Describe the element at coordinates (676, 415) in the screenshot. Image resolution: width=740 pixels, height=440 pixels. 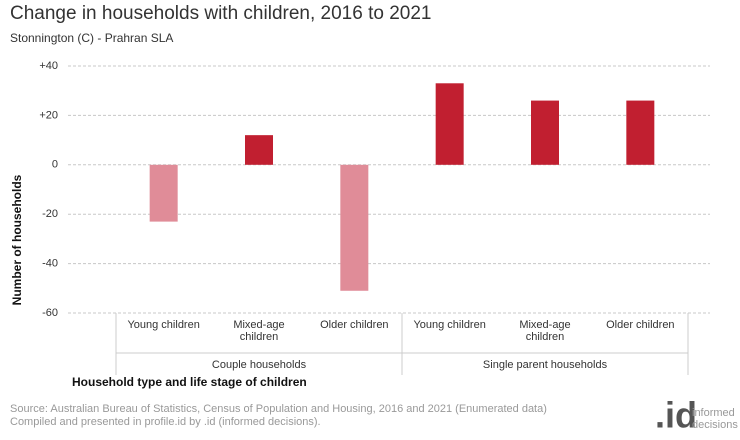
I see `logo-mark: .id` at that location.